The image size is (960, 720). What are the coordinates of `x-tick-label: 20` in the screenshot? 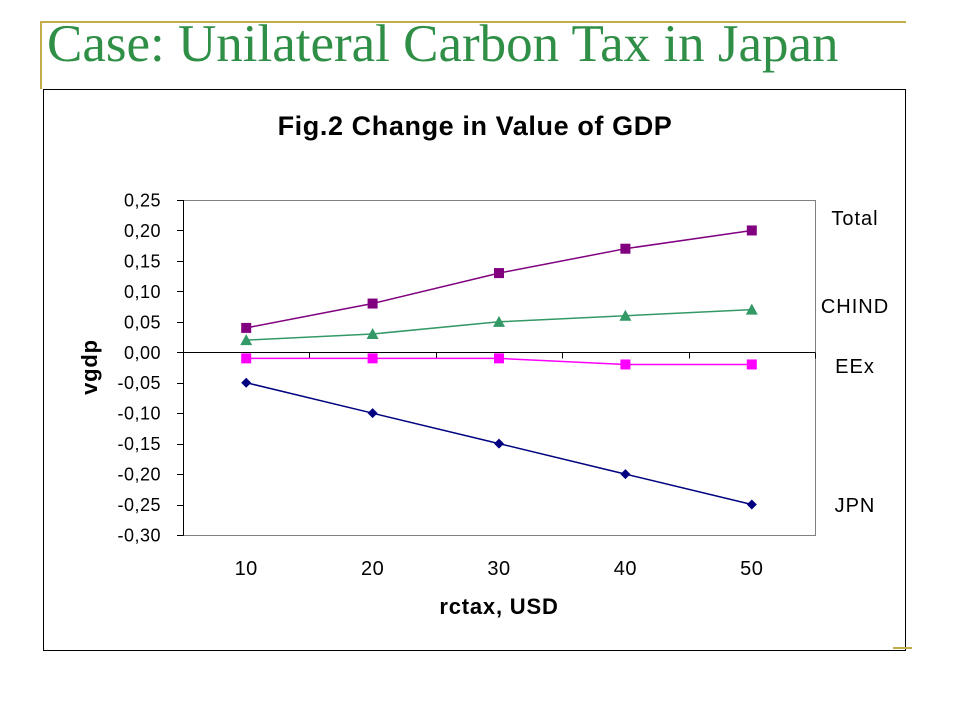 It's located at (372, 569).